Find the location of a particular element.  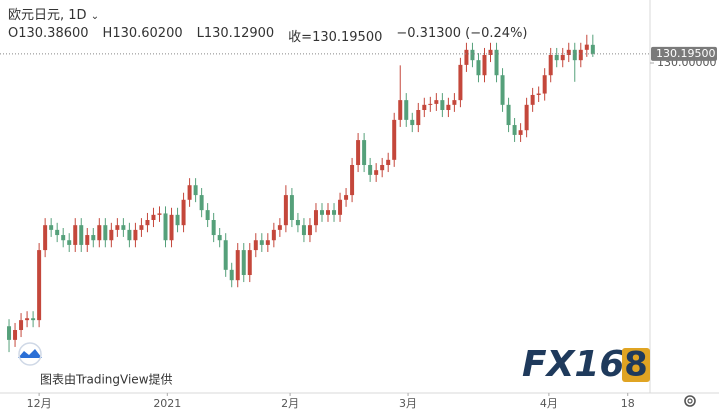

gear is located at coordinates (690, 401).